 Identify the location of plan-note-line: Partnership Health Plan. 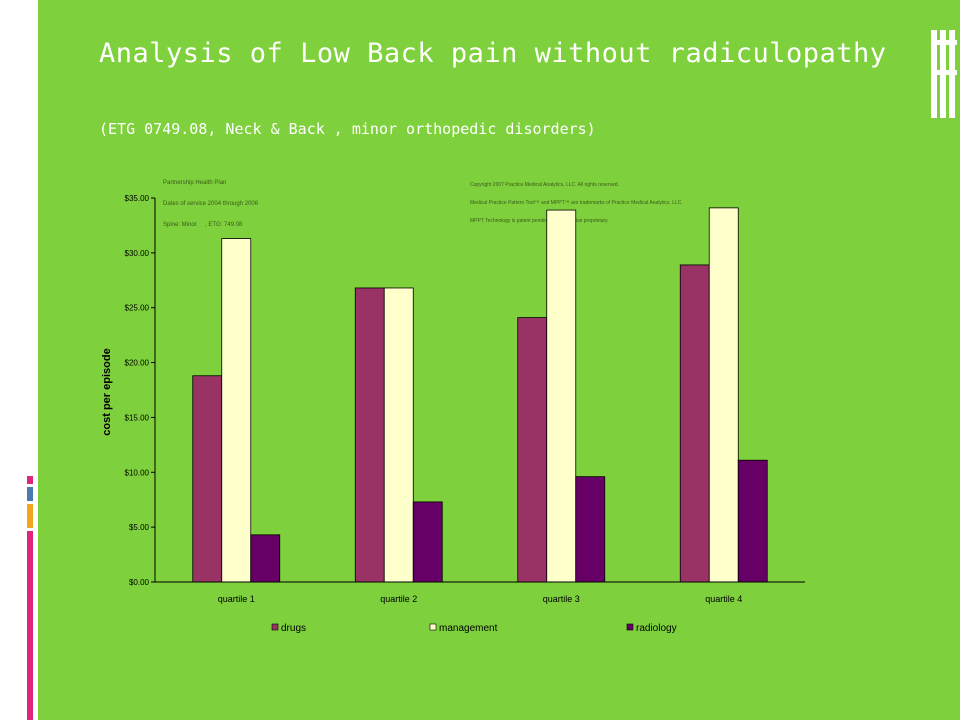
(195, 183).